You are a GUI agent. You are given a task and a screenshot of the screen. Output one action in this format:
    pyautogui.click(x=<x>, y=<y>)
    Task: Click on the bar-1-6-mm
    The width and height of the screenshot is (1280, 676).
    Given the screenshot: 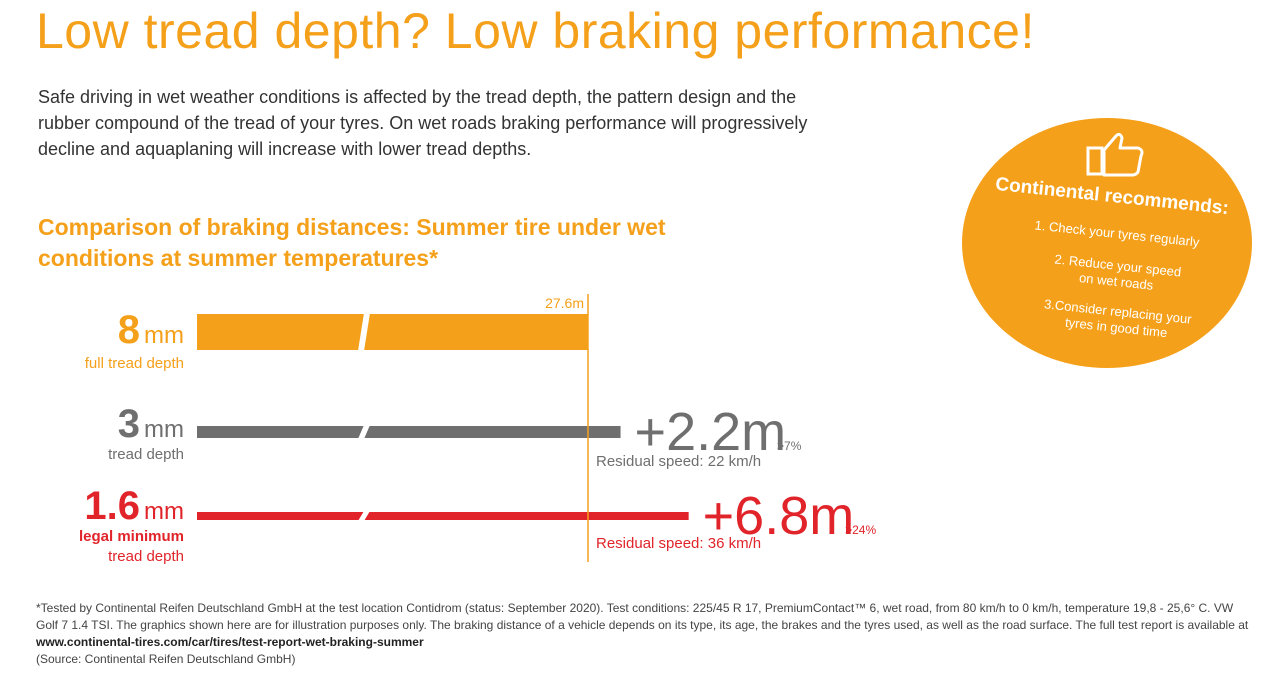 What is the action you would take?
    pyautogui.click(x=443, y=516)
    